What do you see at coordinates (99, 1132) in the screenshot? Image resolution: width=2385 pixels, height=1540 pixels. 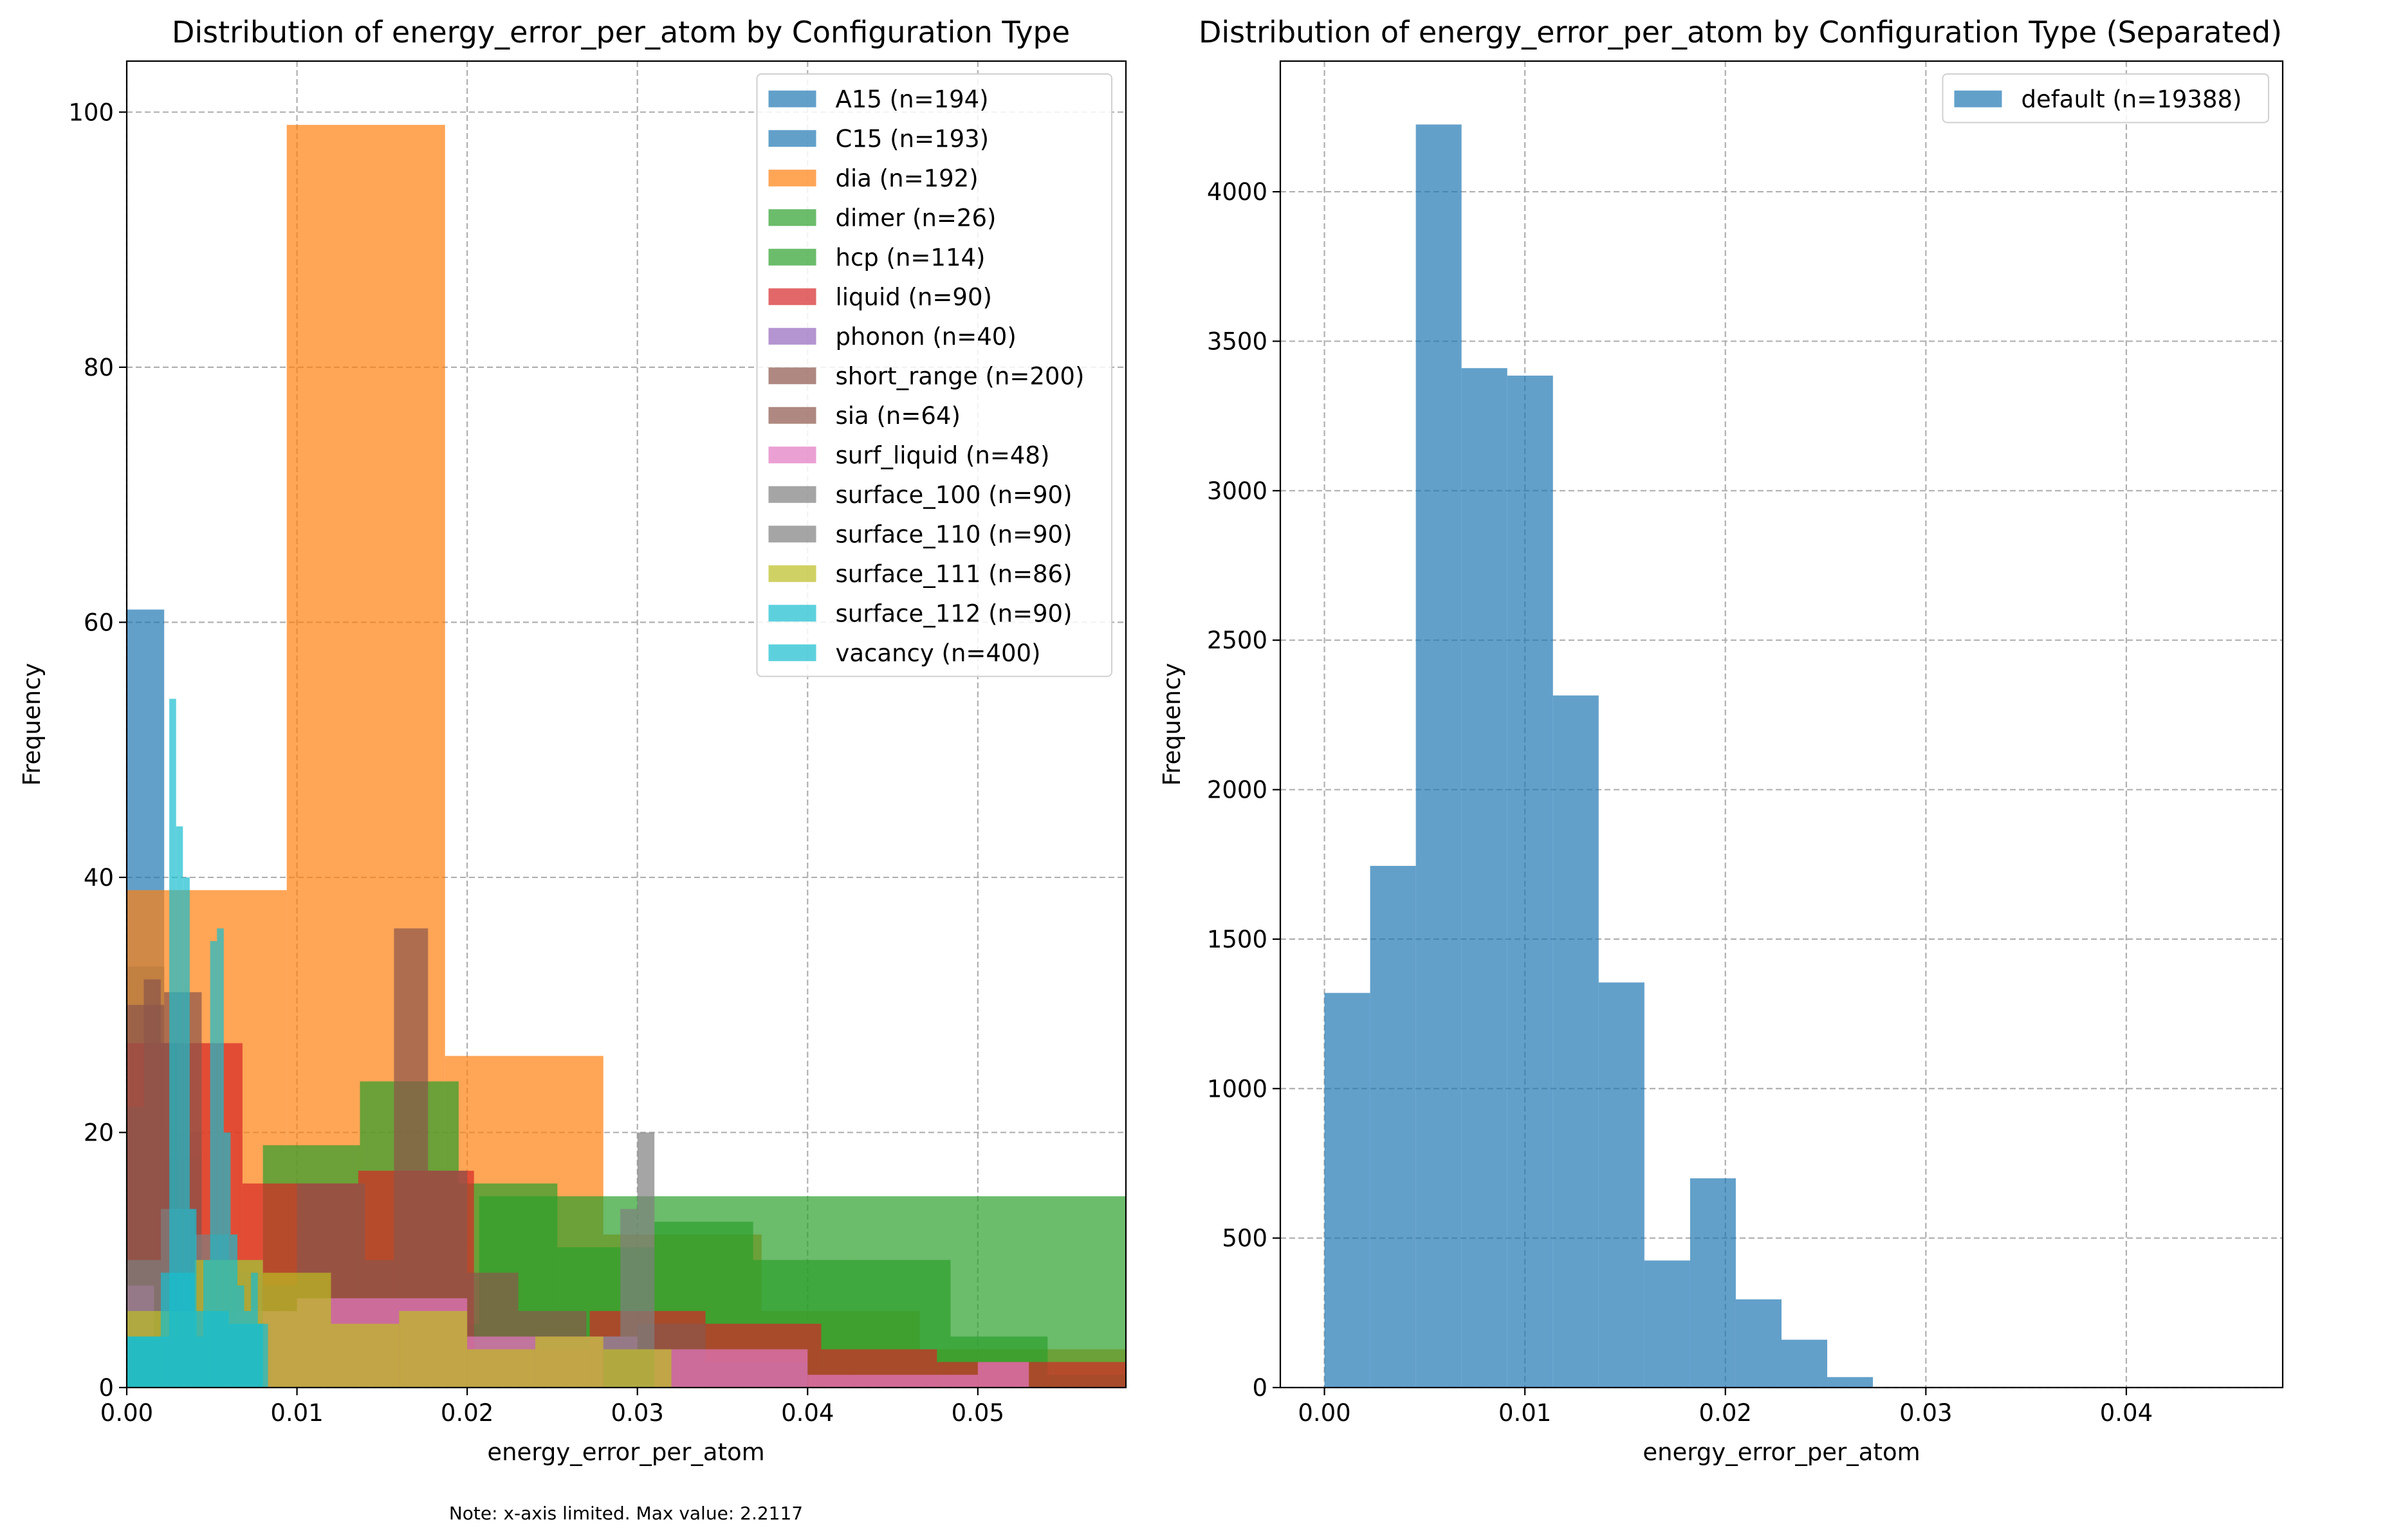 I see `y-tick-label: 20` at bounding box center [99, 1132].